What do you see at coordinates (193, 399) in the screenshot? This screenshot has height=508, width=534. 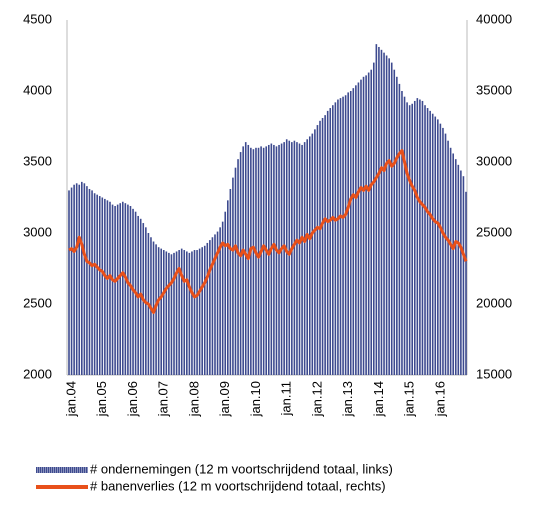 I see `x-tick-label: jan.08` at bounding box center [193, 399].